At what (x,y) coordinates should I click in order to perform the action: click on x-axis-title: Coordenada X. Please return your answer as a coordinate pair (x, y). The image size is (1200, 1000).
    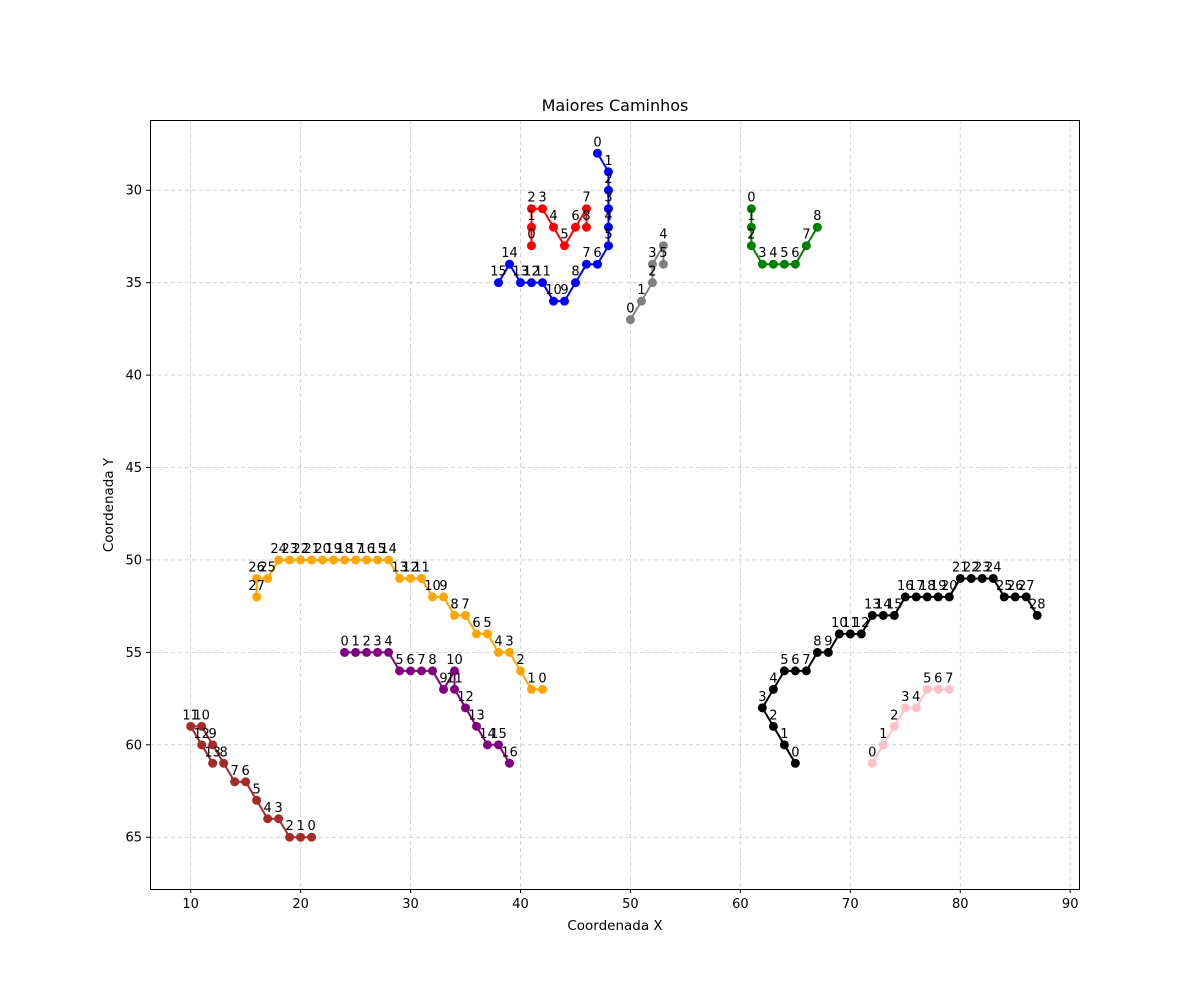
    Looking at the image, I should click on (614, 926).